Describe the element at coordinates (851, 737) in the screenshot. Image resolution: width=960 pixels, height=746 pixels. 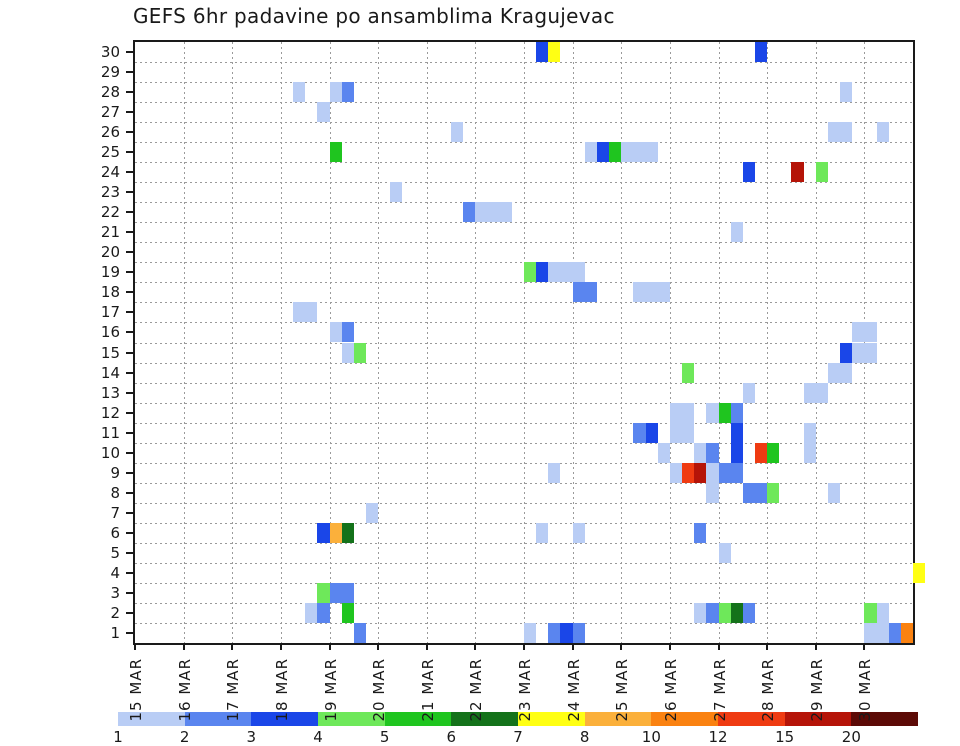
I see `colorbar-tick-label: 20` at that location.